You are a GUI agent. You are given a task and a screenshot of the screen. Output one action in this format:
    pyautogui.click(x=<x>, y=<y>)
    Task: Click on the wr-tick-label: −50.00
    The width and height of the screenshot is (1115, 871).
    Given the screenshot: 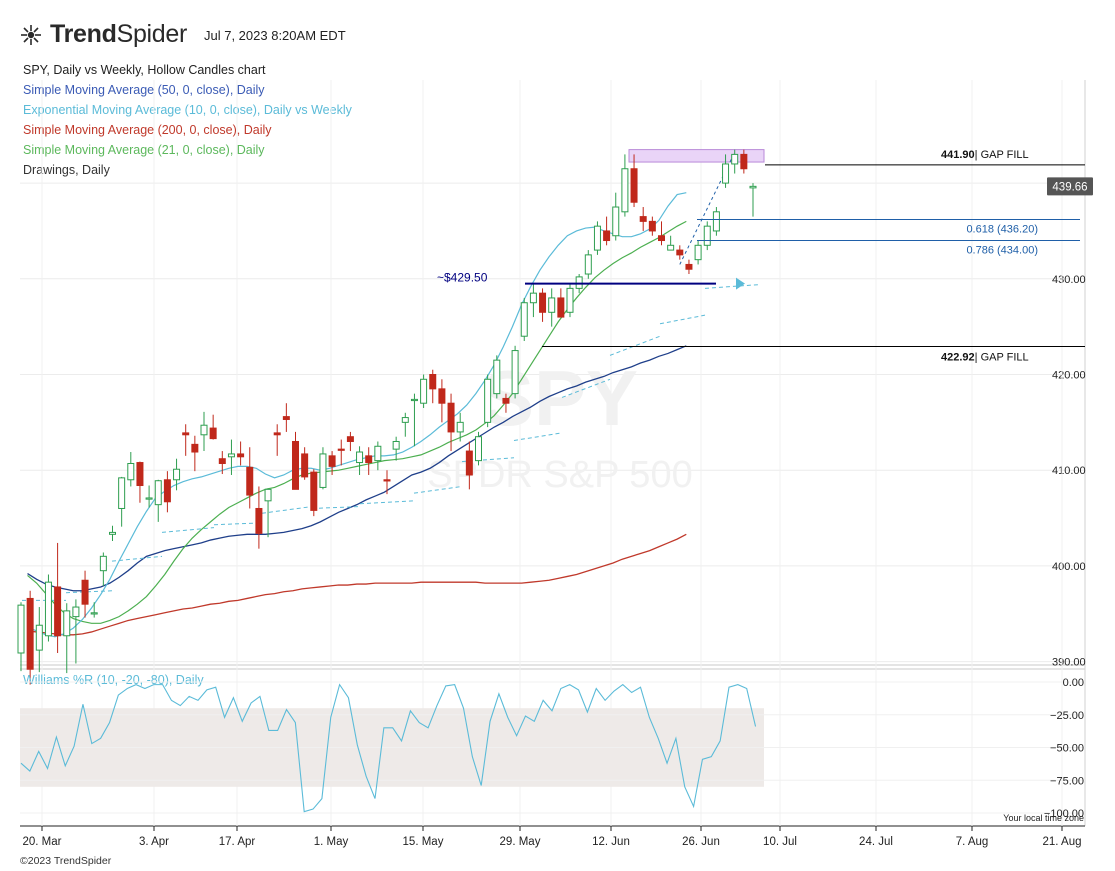 What is the action you would take?
    pyautogui.click(x=1067, y=749)
    